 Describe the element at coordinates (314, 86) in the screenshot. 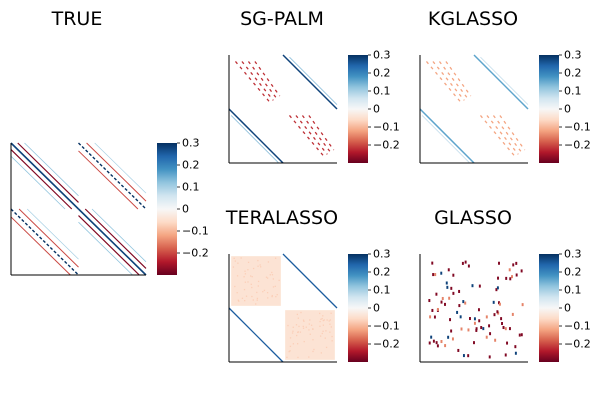

I see `heatmap-panel-sg-palm: SG-PALM 0.3 0.2 0.1 0 −0.1 −0.2` at that location.